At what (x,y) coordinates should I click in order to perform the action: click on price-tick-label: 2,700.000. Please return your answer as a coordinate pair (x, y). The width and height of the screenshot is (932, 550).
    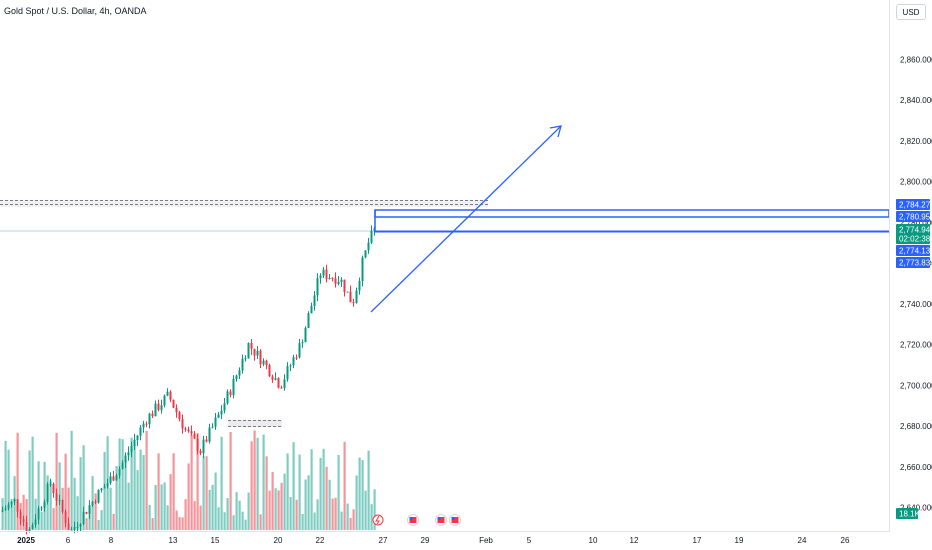
    Looking at the image, I should click on (916, 385).